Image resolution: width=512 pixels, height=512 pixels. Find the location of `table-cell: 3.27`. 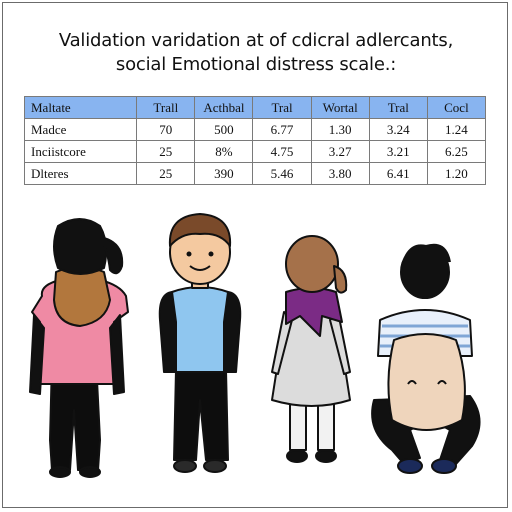

table-cell: 3.27 is located at coordinates (340, 151).